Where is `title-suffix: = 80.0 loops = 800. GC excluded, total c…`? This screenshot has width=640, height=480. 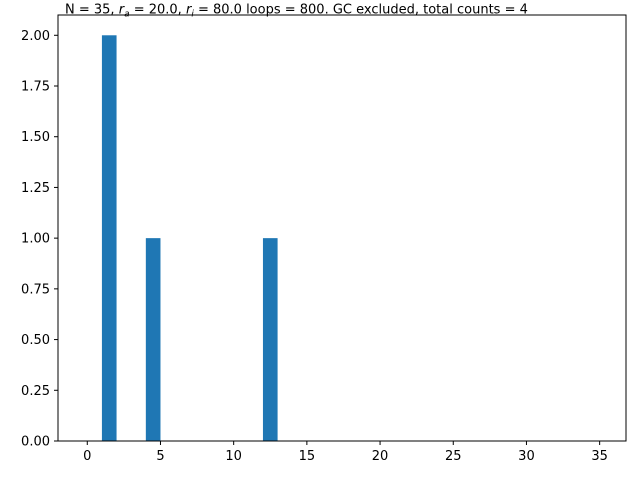 title-suffix: = 80.0 loops = 800. GC excluded, total c… is located at coordinates (361, 10).